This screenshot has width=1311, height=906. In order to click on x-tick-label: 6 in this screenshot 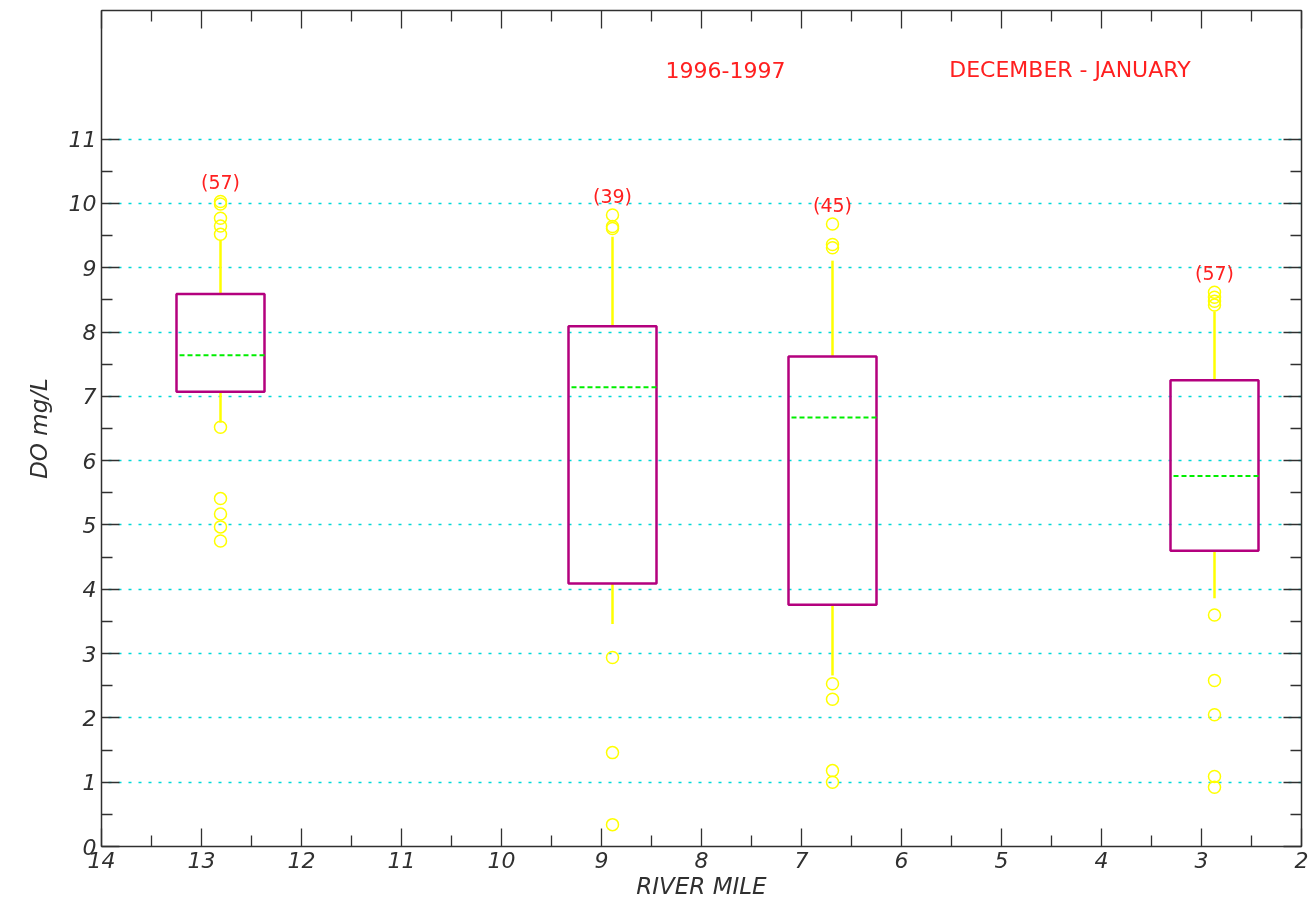, I will do `click(901, 860)`.